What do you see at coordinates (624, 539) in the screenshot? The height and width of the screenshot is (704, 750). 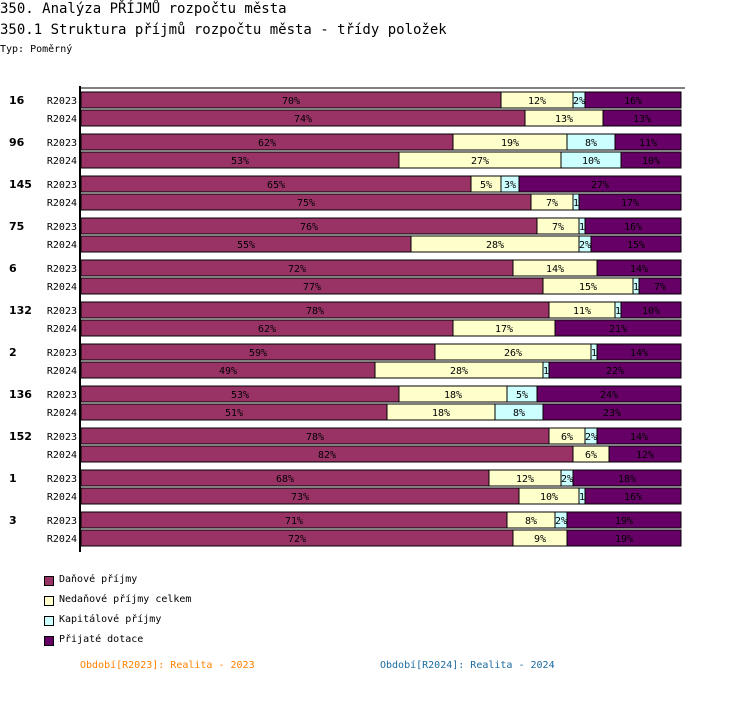 I see `data-label: 19%` at bounding box center [624, 539].